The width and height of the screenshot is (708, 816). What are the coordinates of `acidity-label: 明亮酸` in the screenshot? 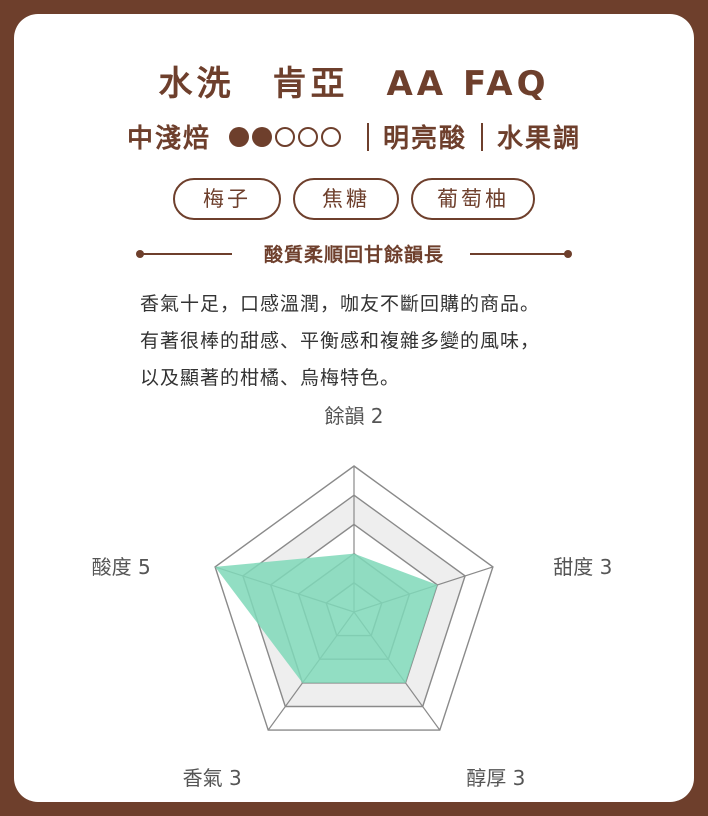 It's located at (424, 139).